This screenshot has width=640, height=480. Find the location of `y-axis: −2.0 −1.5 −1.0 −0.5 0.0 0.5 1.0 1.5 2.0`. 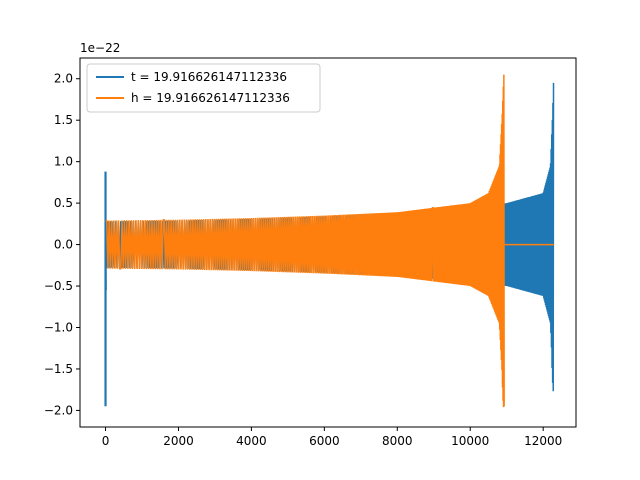

y-axis: −2.0 −1.5 −1.0 −0.5 0.0 0.5 1.0 1.5 2.0 is located at coordinates (62, 244).